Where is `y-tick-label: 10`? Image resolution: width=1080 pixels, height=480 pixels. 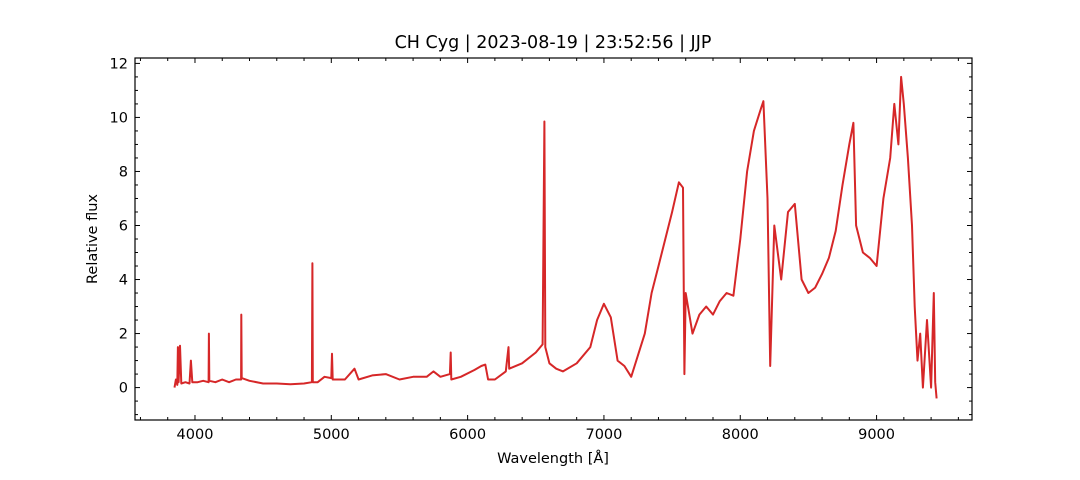 y-tick-label: 10 is located at coordinates (119, 118).